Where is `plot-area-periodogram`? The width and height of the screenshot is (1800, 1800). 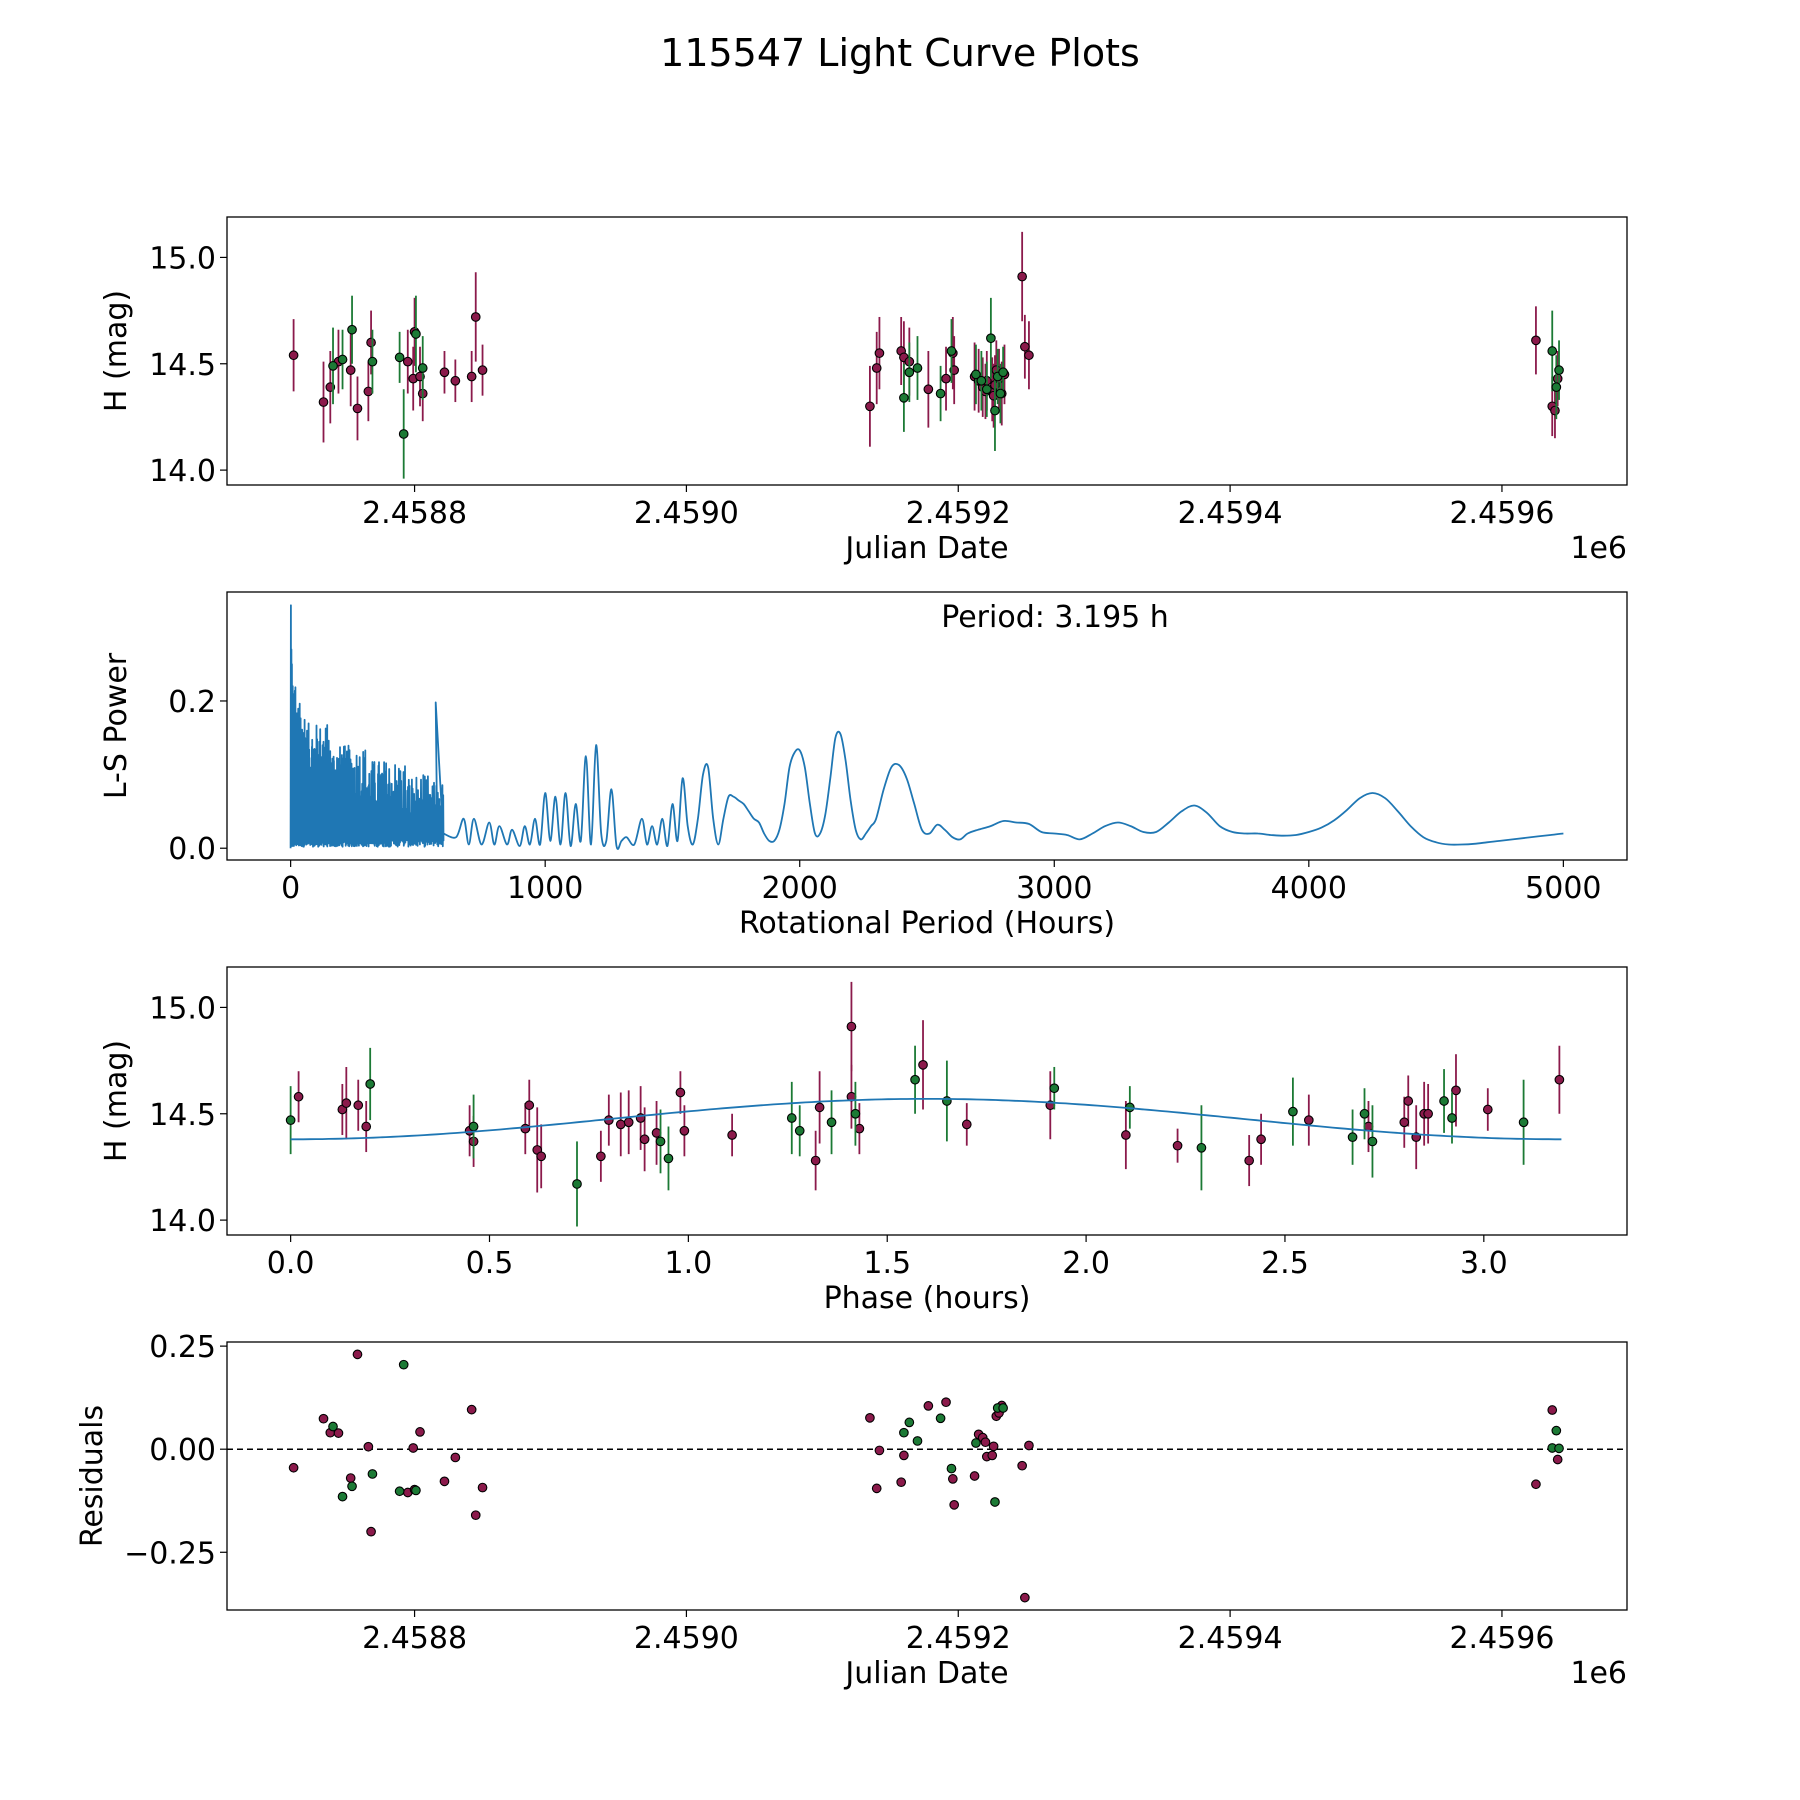 plot-area-periodogram is located at coordinates (926, 727).